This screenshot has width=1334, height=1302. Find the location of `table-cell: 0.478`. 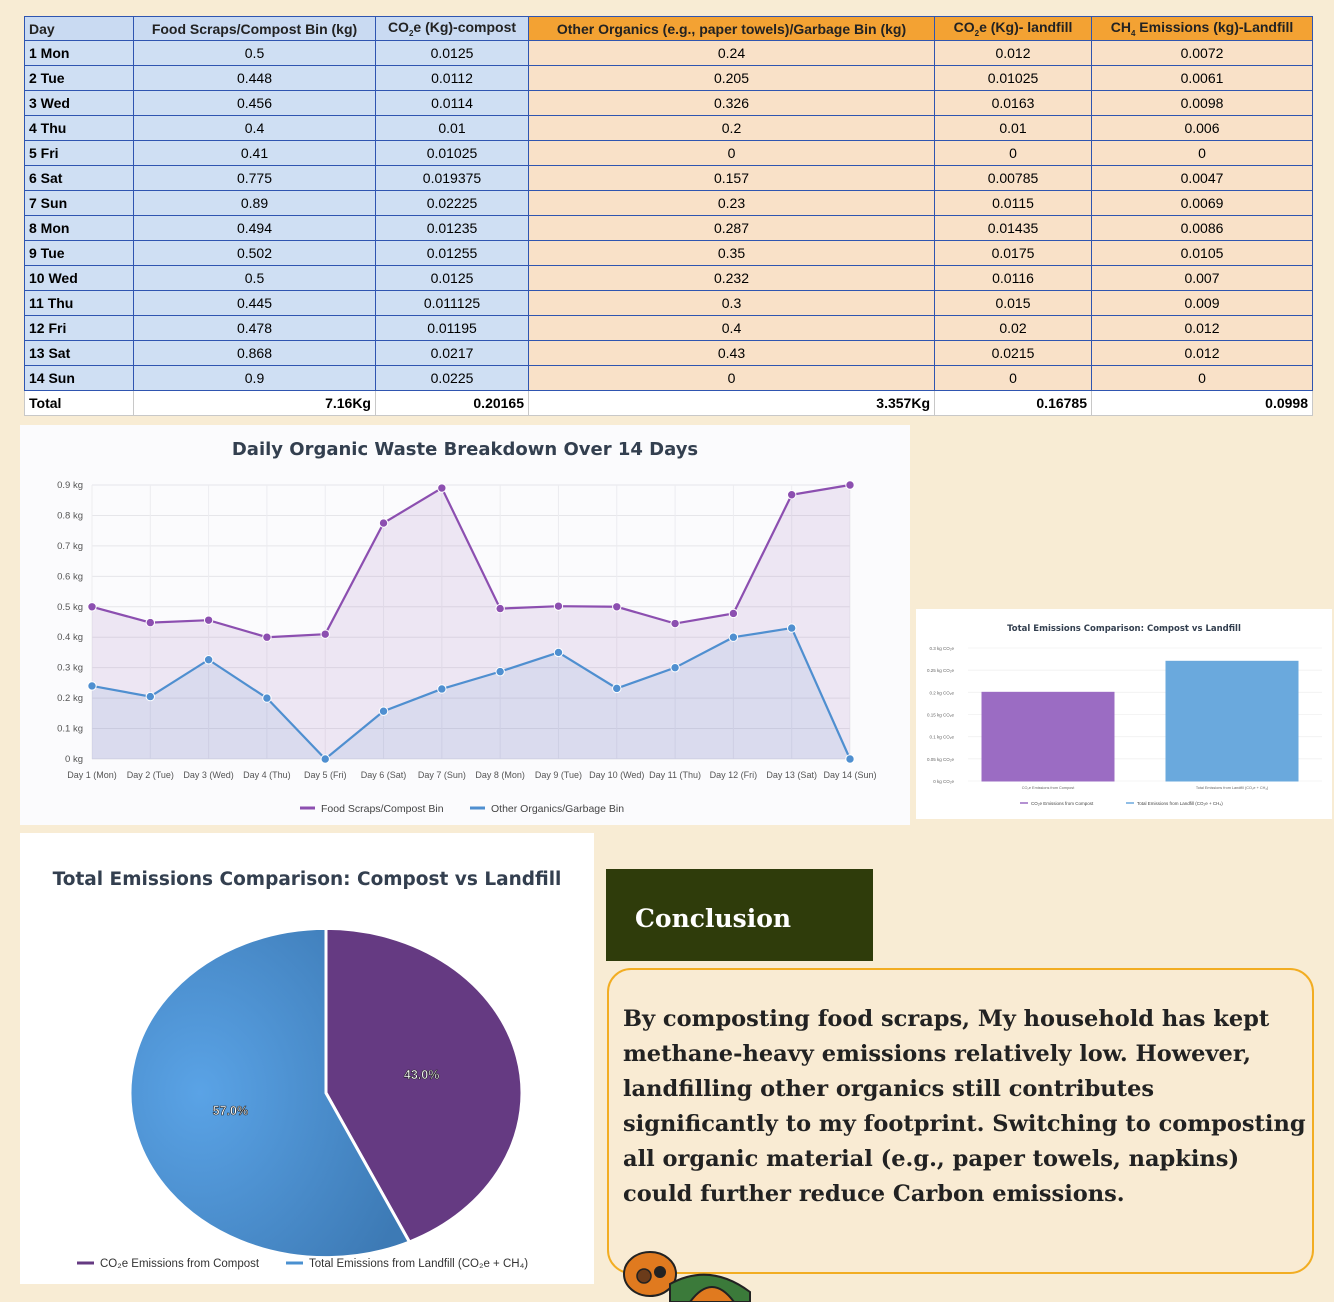

table-cell: 0.478 is located at coordinates (254, 328).